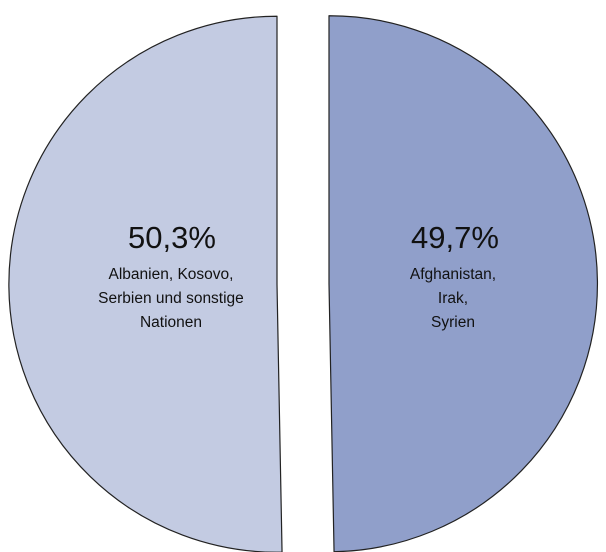 This screenshot has height=552, width=606. I want to click on slice-label-albanien-line-2: Serbien und sonstige, so click(171, 298).